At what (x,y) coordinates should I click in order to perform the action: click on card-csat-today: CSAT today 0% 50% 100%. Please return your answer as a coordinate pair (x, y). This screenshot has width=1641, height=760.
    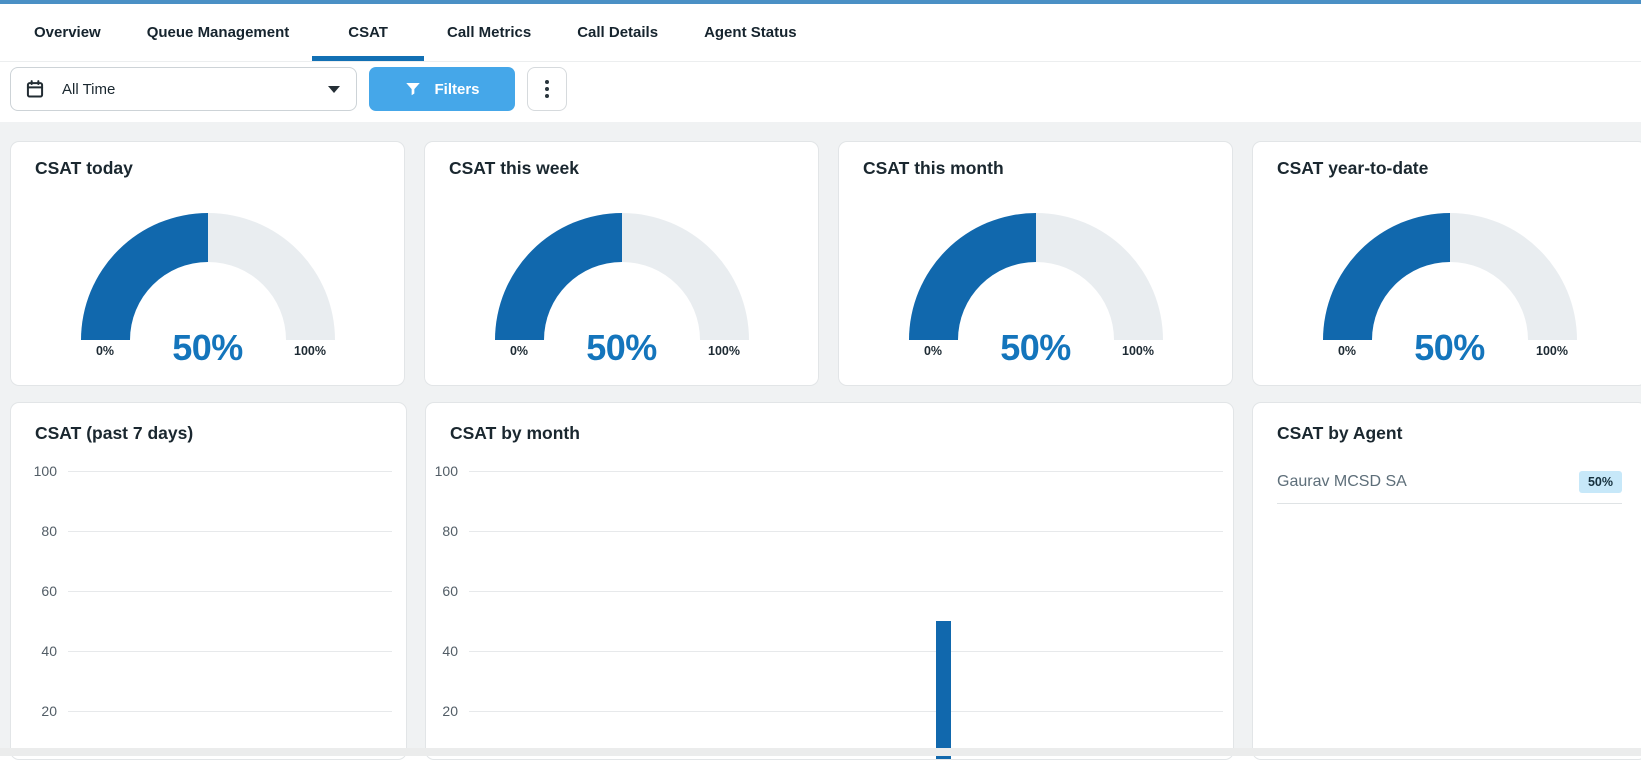
    Looking at the image, I should click on (207, 263).